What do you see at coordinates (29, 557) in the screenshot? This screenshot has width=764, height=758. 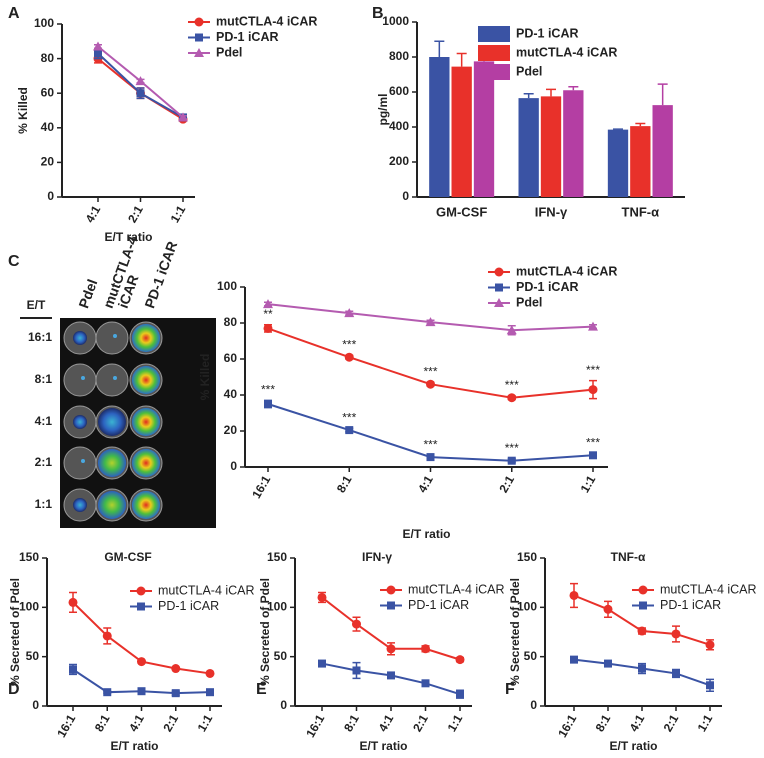 I see `y-tick-label: 150` at bounding box center [29, 557].